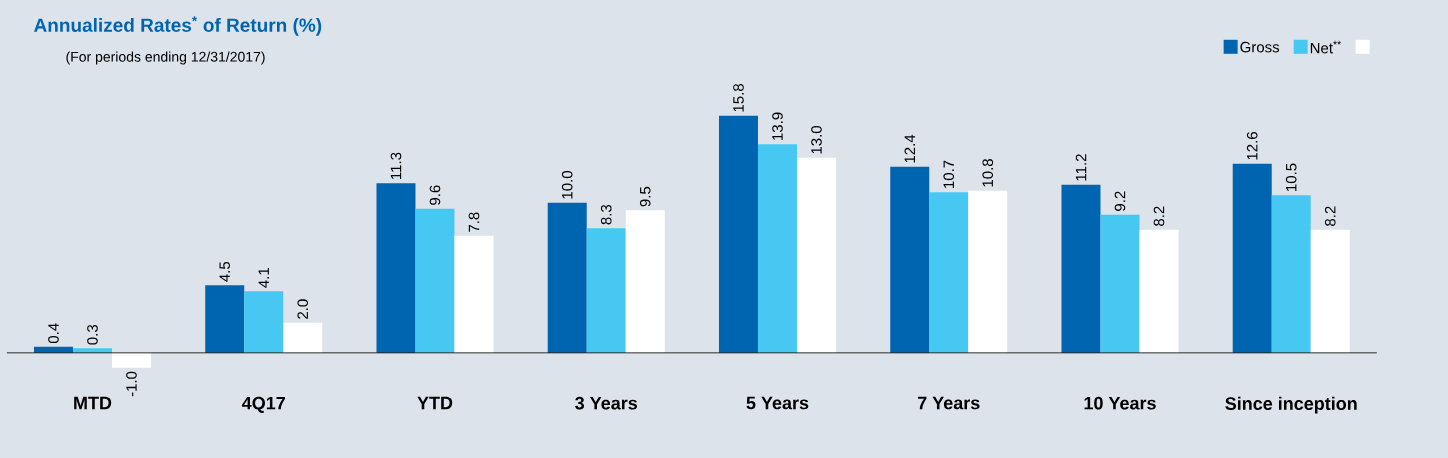 Image resolution: width=1448 pixels, height=458 pixels. What do you see at coordinates (988, 173) in the screenshot?
I see `data-label: 10.8` at bounding box center [988, 173].